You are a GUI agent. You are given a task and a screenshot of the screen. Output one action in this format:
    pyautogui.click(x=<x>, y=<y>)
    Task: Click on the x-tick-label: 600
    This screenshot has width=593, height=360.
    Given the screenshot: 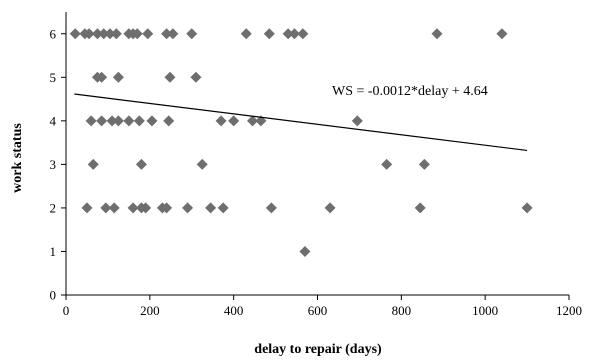 What is the action you would take?
    pyautogui.click(x=318, y=310)
    